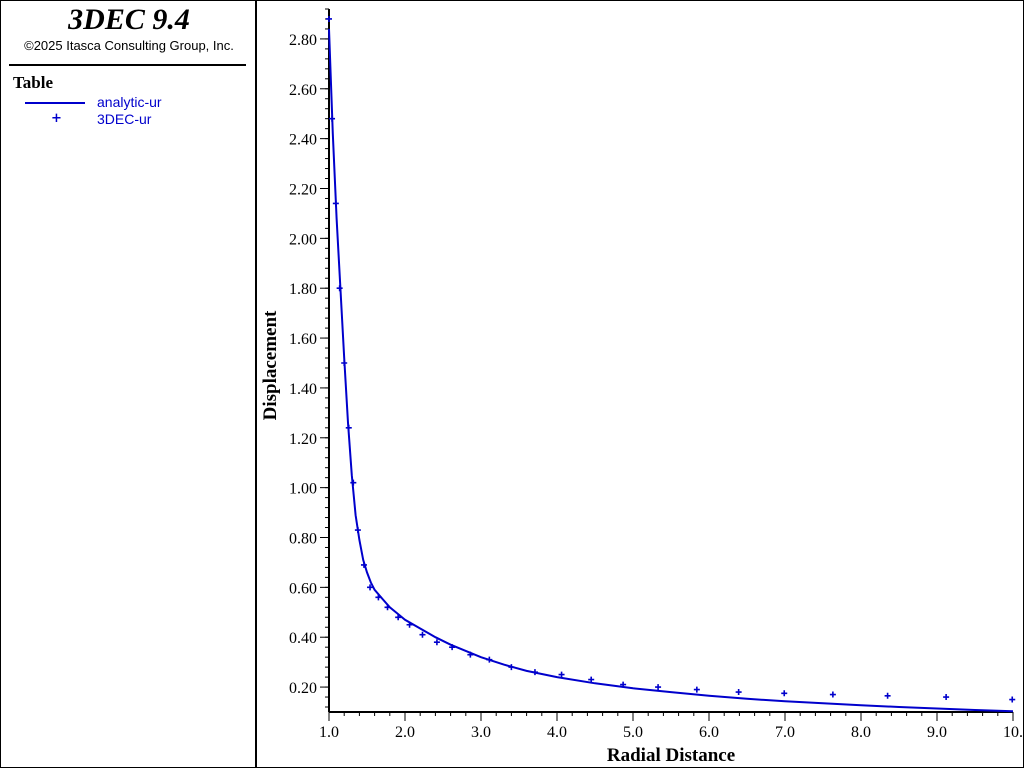 This screenshot has height=768, width=1024. What do you see at coordinates (633, 732) in the screenshot?
I see `x-tick-label: 5.0` at bounding box center [633, 732].